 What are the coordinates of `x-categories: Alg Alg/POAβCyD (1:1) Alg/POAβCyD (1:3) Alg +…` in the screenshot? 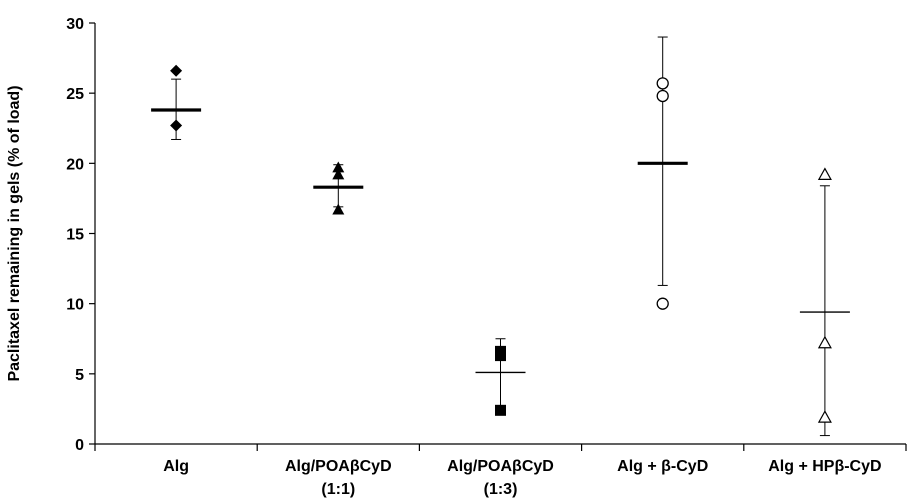 It's located at (500, 471).